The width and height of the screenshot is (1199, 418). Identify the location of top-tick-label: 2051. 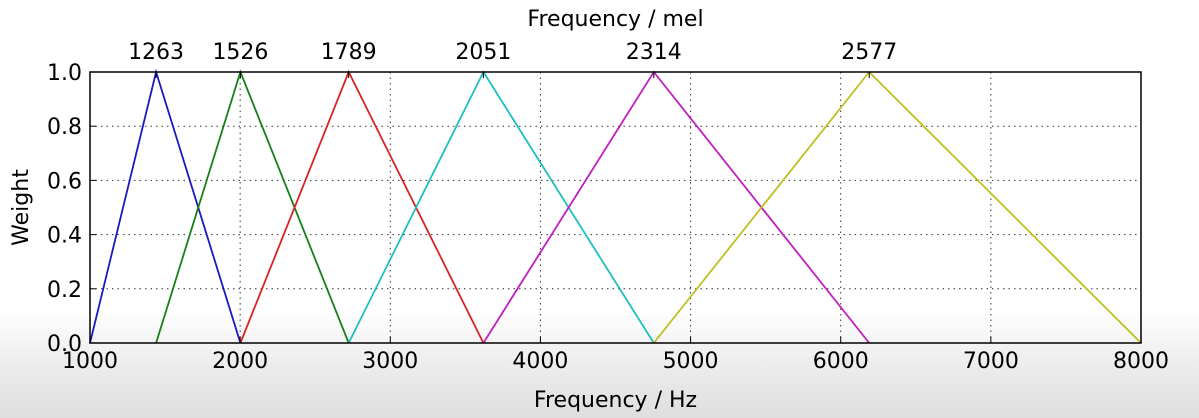
(483, 52).